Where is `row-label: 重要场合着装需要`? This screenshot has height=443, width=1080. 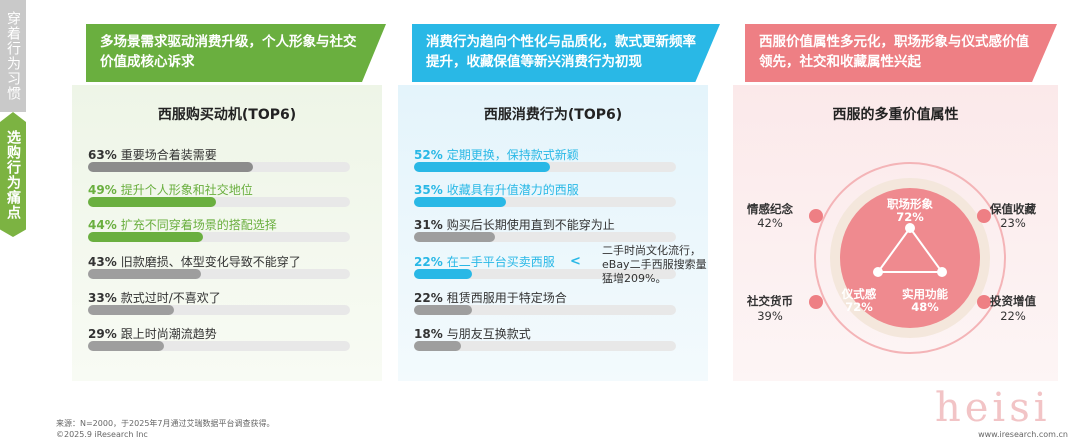 row-label: 重要场合着装需要 is located at coordinates (168, 155).